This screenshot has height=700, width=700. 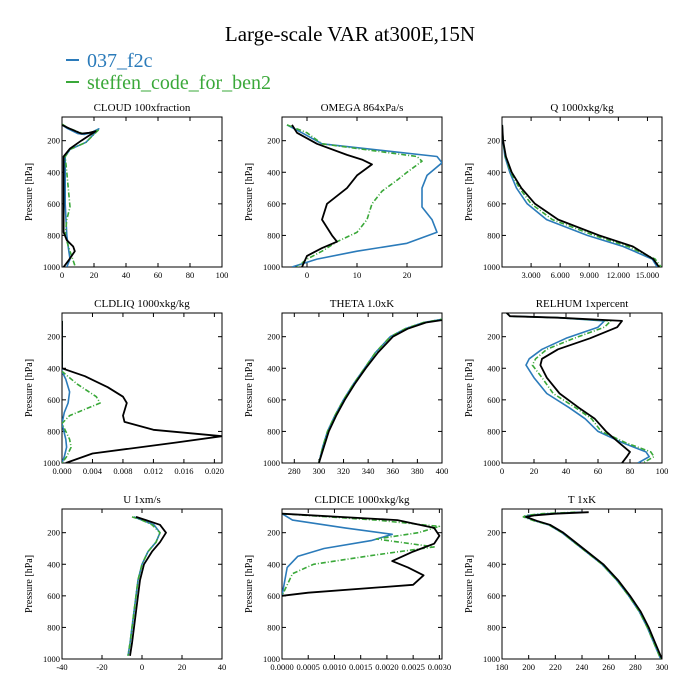 What do you see at coordinates (560, 275) in the screenshot?
I see `x-tick-label: 6.000` at bounding box center [560, 275].